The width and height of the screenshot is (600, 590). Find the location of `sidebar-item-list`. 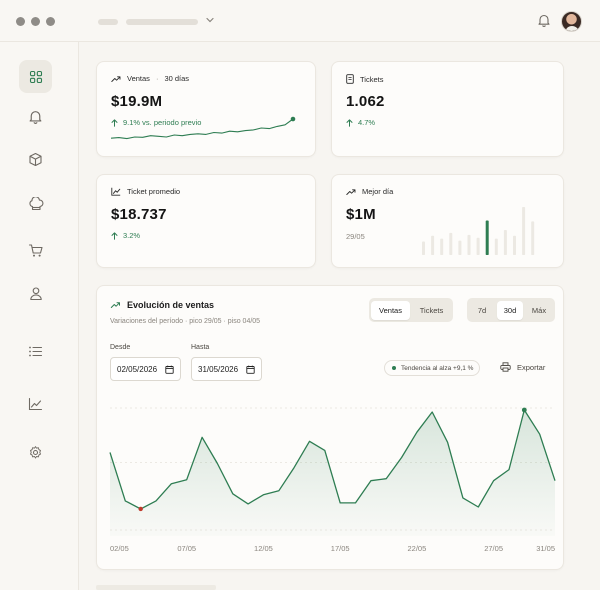

sidebar-item-list is located at coordinates (35, 351).